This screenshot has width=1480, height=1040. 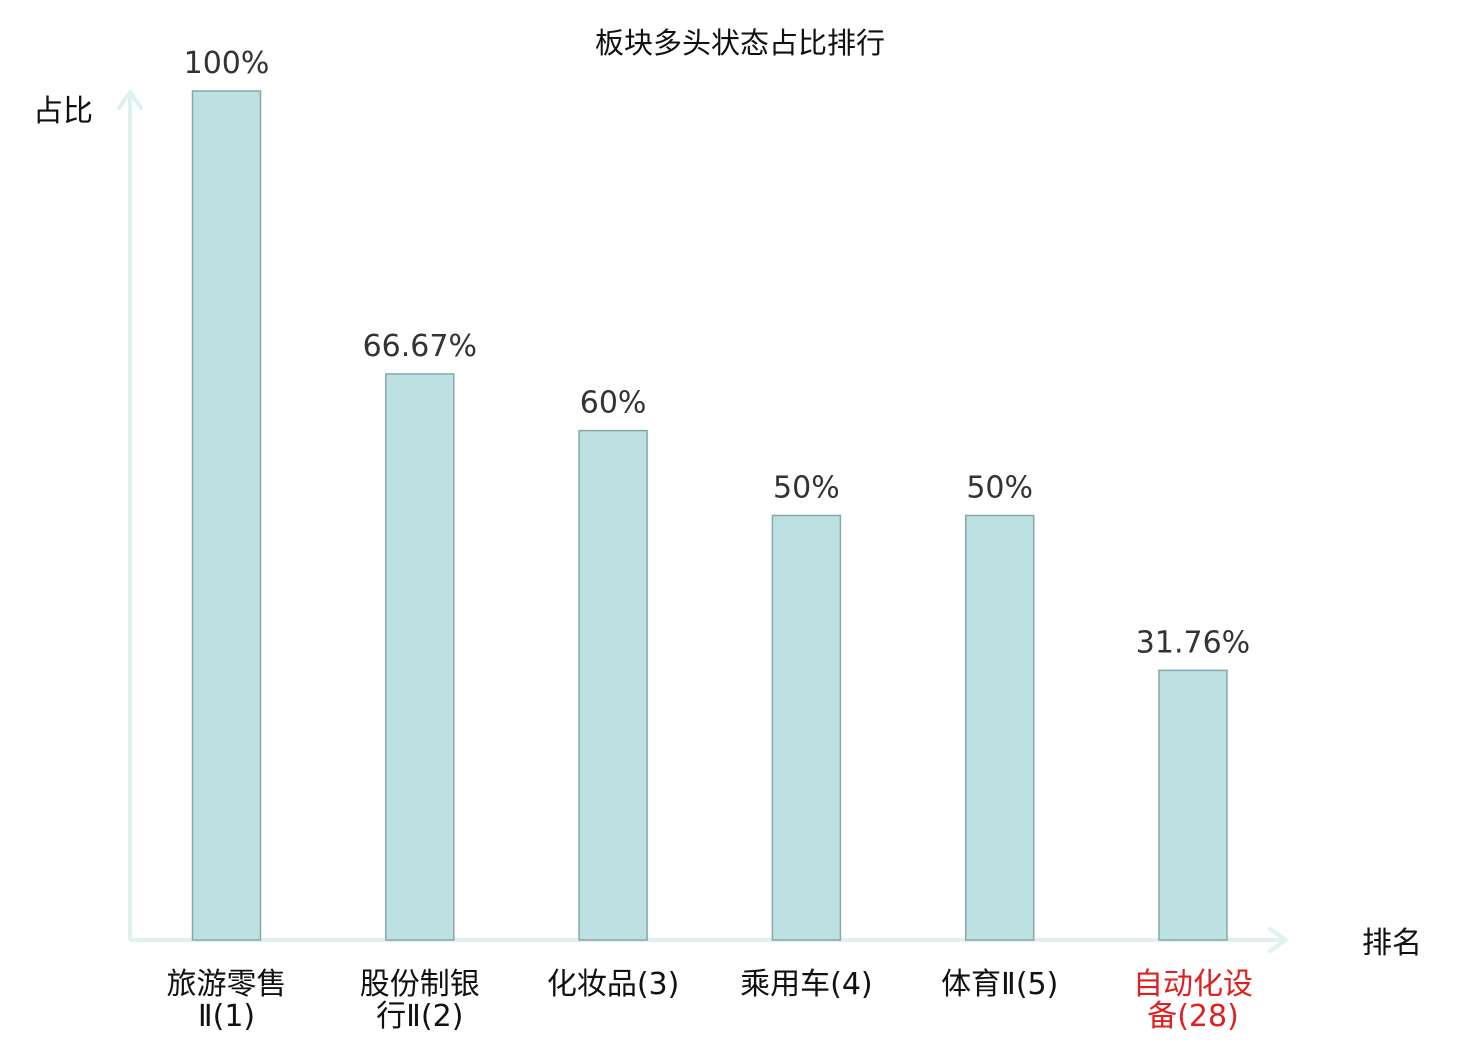 What do you see at coordinates (806, 984) in the screenshot?
I see `x-tick-label: 乘用车(4)` at bounding box center [806, 984].